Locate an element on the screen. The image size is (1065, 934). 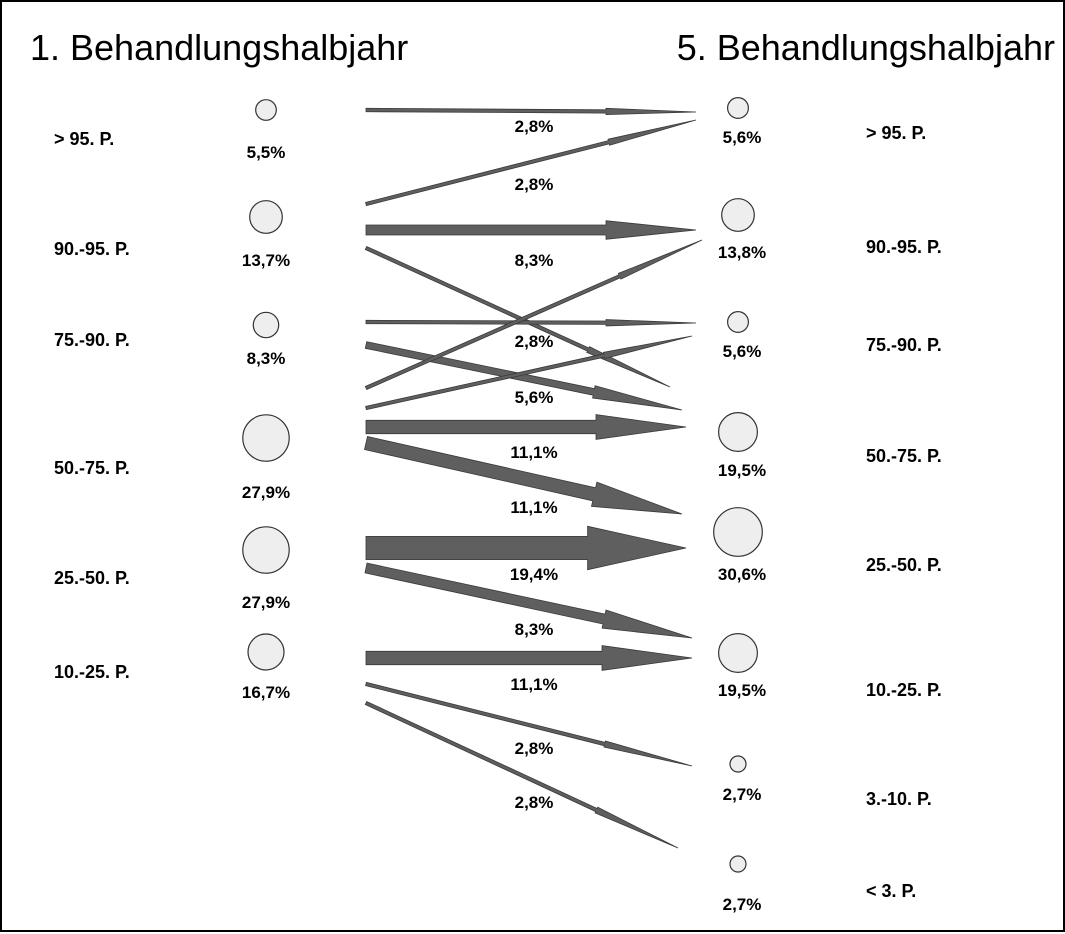
flow-arrow-90-95-p-to-90-95-p is located at coordinates (531, 230).